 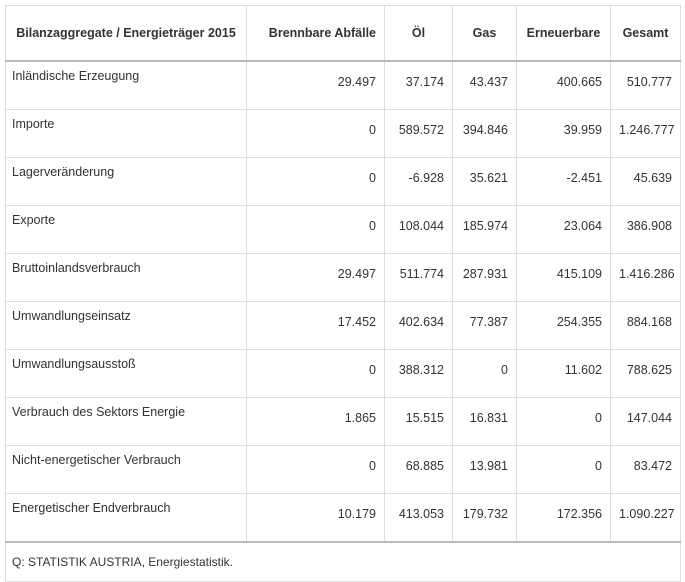 I want to click on cell-value: 388.312, so click(x=418, y=373).